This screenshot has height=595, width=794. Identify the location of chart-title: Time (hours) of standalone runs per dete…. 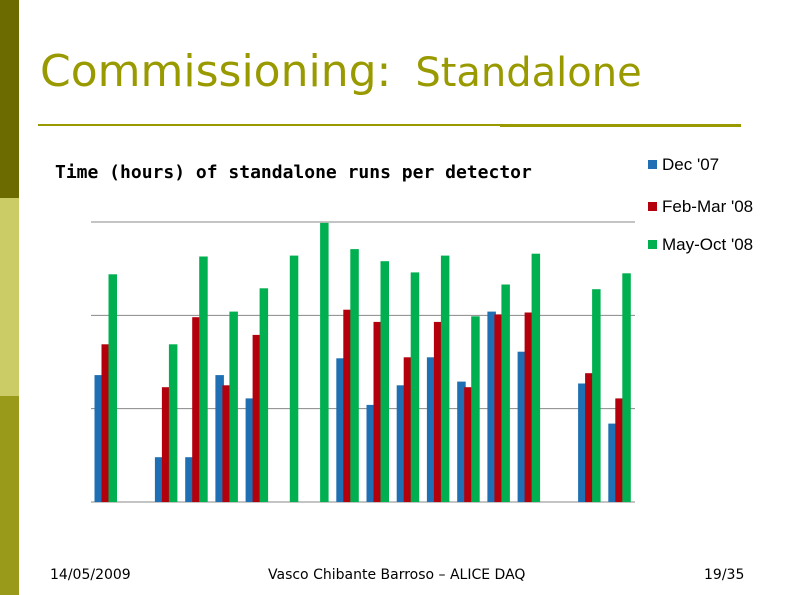
(293, 172).